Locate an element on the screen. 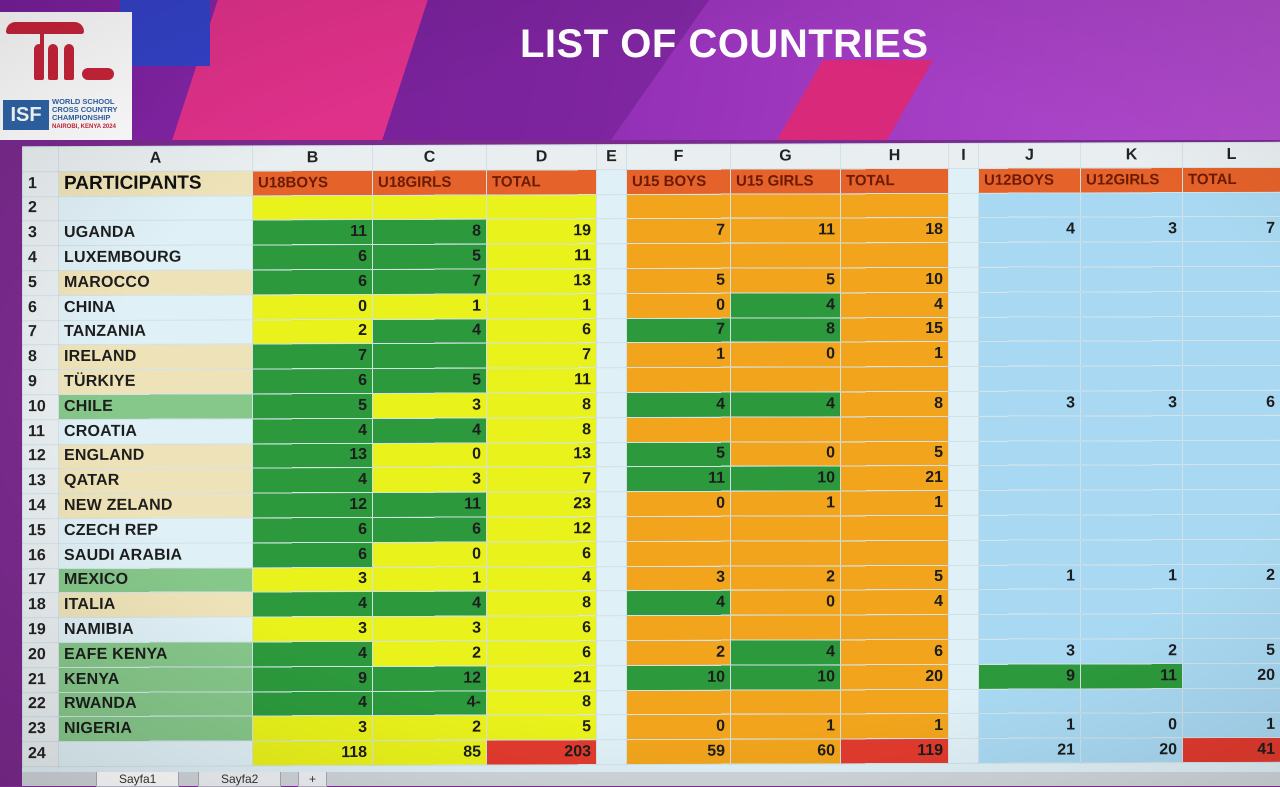  row-number: 6 is located at coordinates (41, 307).